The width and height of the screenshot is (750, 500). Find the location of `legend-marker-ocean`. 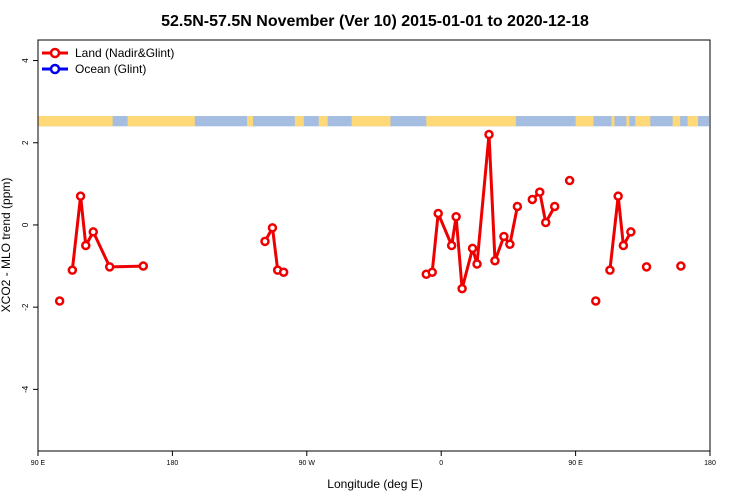

legend-marker-ocean is located at coordinates (55, 69).